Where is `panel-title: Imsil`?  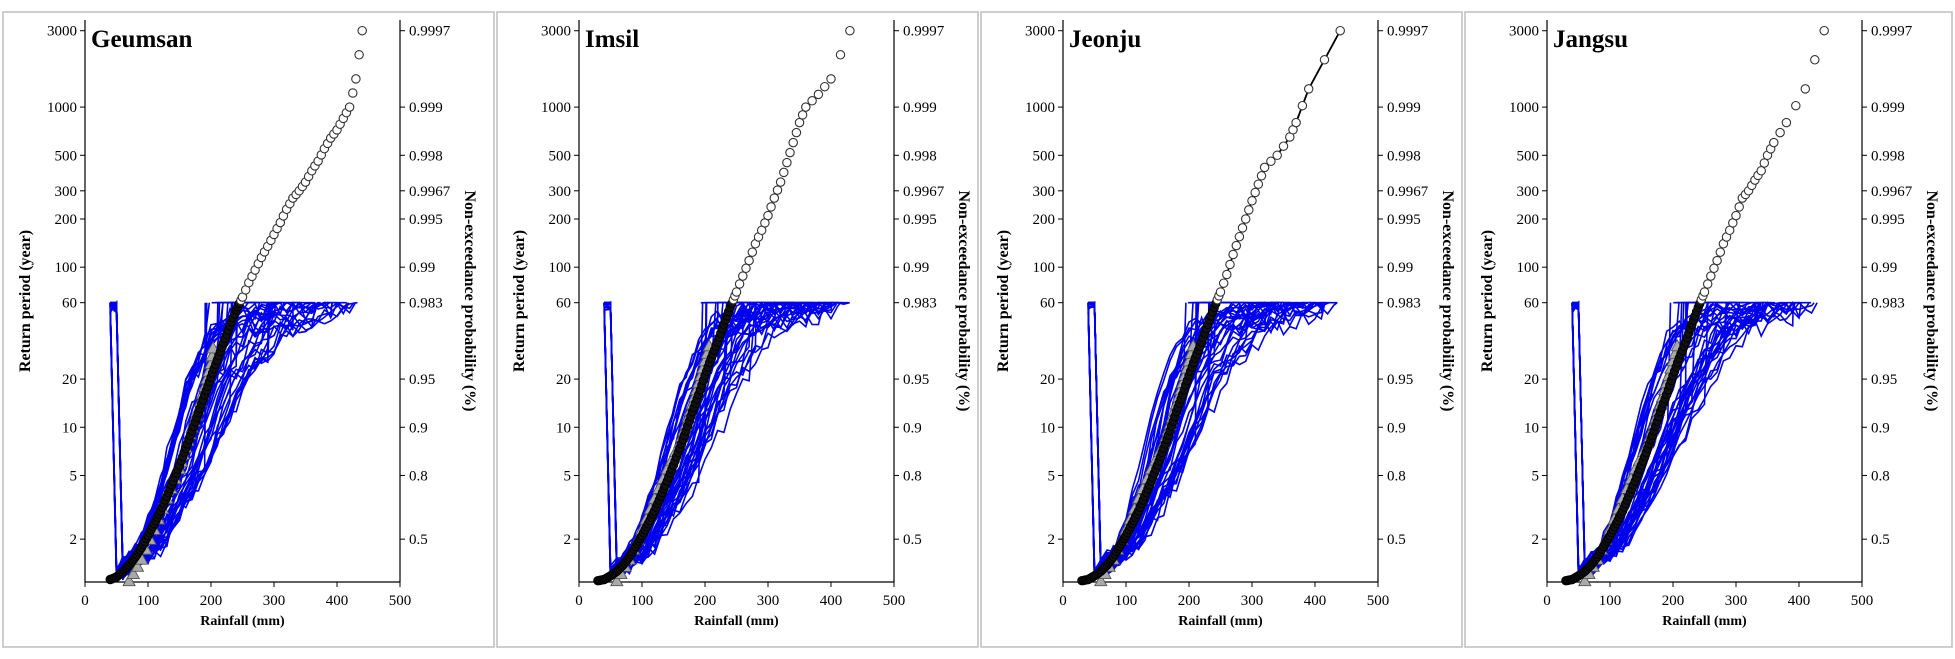 panel-title: Imsil is located at coordinates (612, 39).